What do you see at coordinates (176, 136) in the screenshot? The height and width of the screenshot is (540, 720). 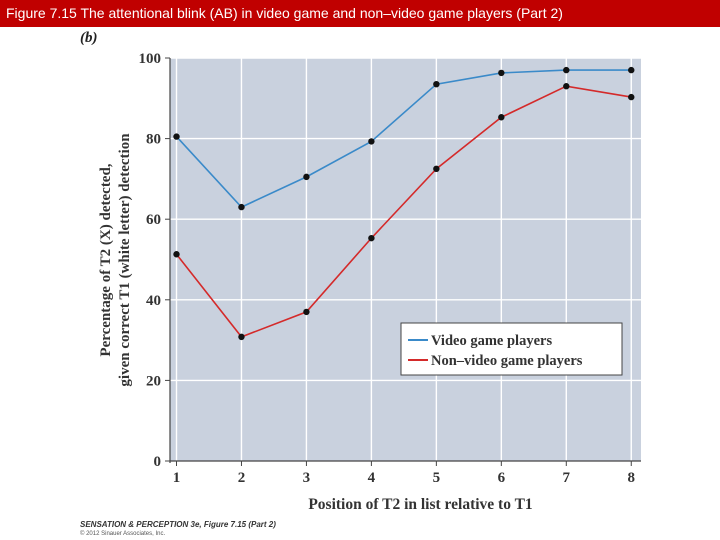 I see `data-point-s1-x1` at bounding box center [176, 136].